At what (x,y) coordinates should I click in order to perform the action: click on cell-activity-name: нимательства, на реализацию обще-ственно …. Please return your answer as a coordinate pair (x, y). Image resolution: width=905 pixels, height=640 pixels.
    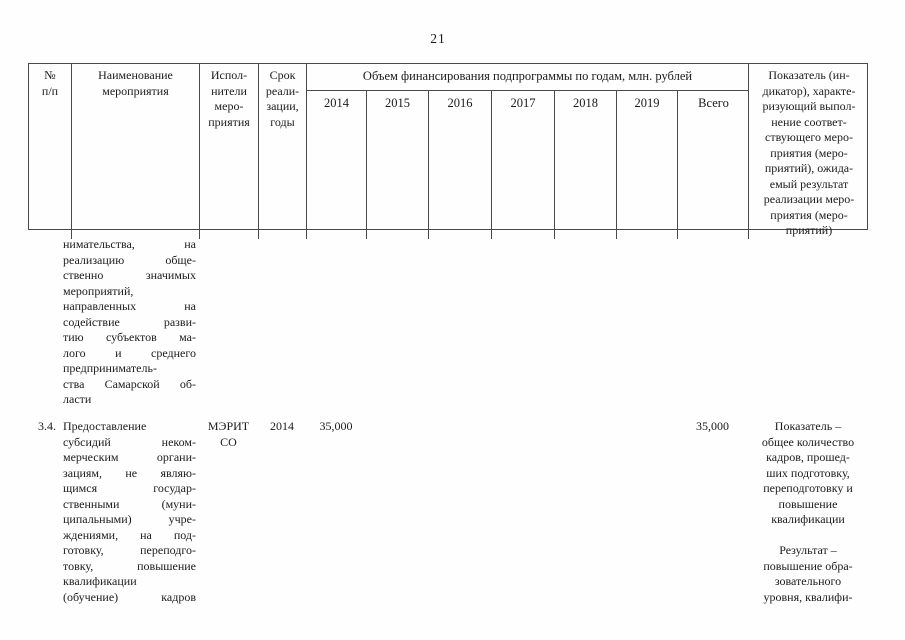
    Looking at the image, I should click on (129, 321).